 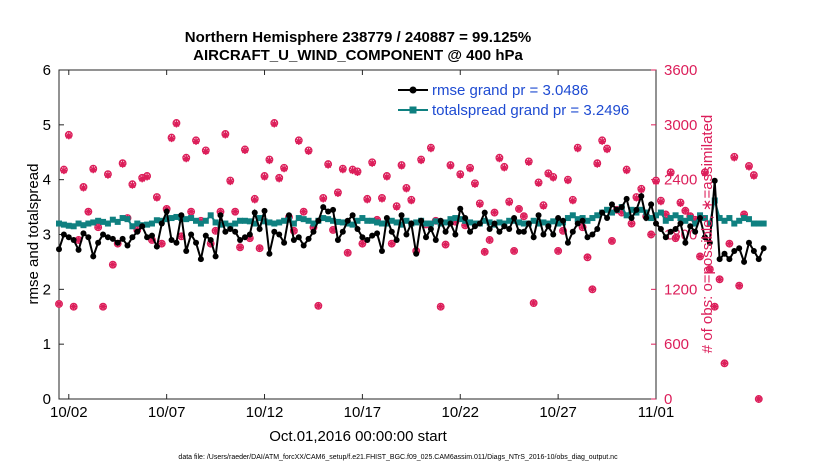 I want to click on y-left-tick-label: 4, so click(x=47, y=180).